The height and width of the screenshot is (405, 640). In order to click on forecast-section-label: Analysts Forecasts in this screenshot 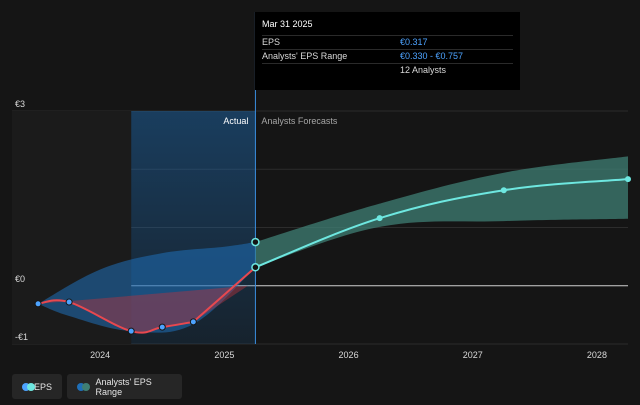, I will do `click(299, 121)`.